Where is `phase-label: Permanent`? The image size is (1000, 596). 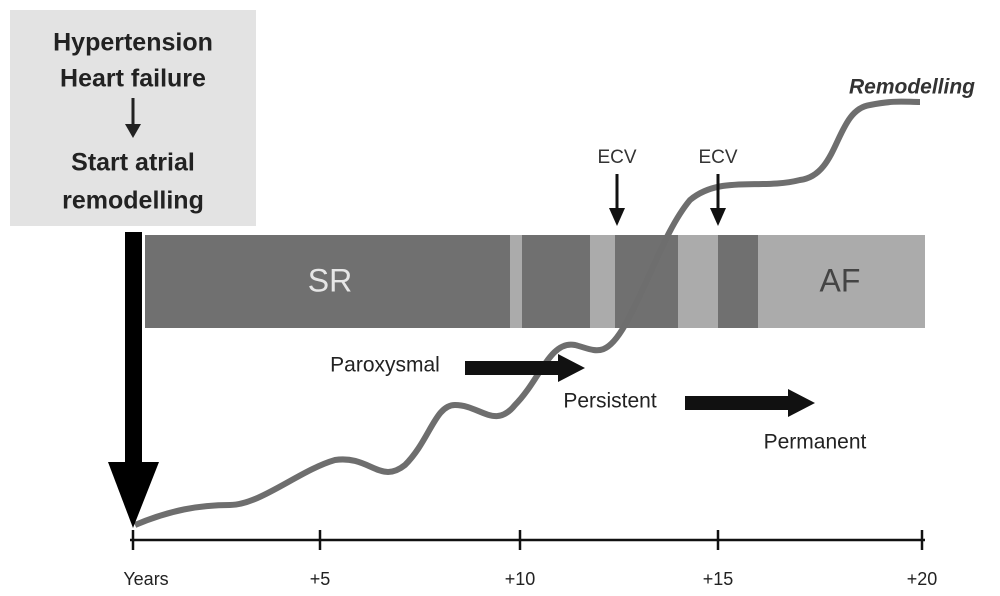 phase-label: Permanent is located at coordinates (815, 442).